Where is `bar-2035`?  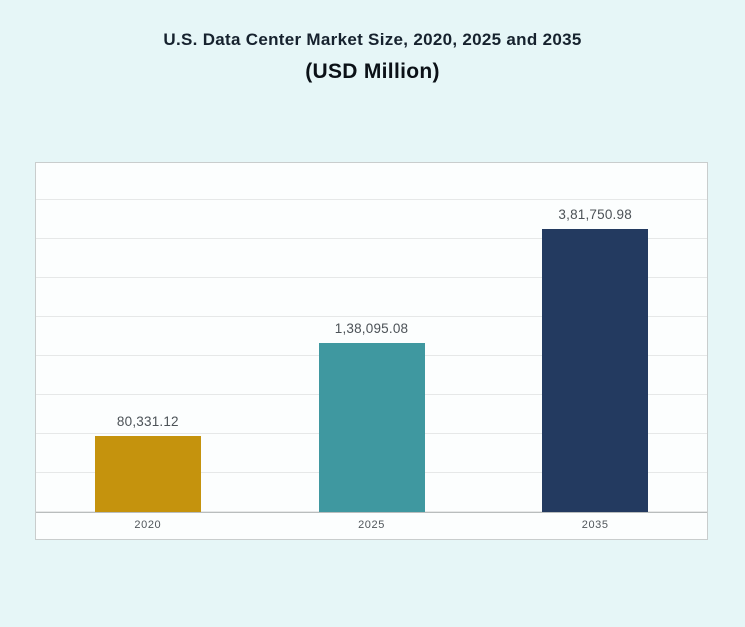
bar-2035 is located at coordinates (595, 370).